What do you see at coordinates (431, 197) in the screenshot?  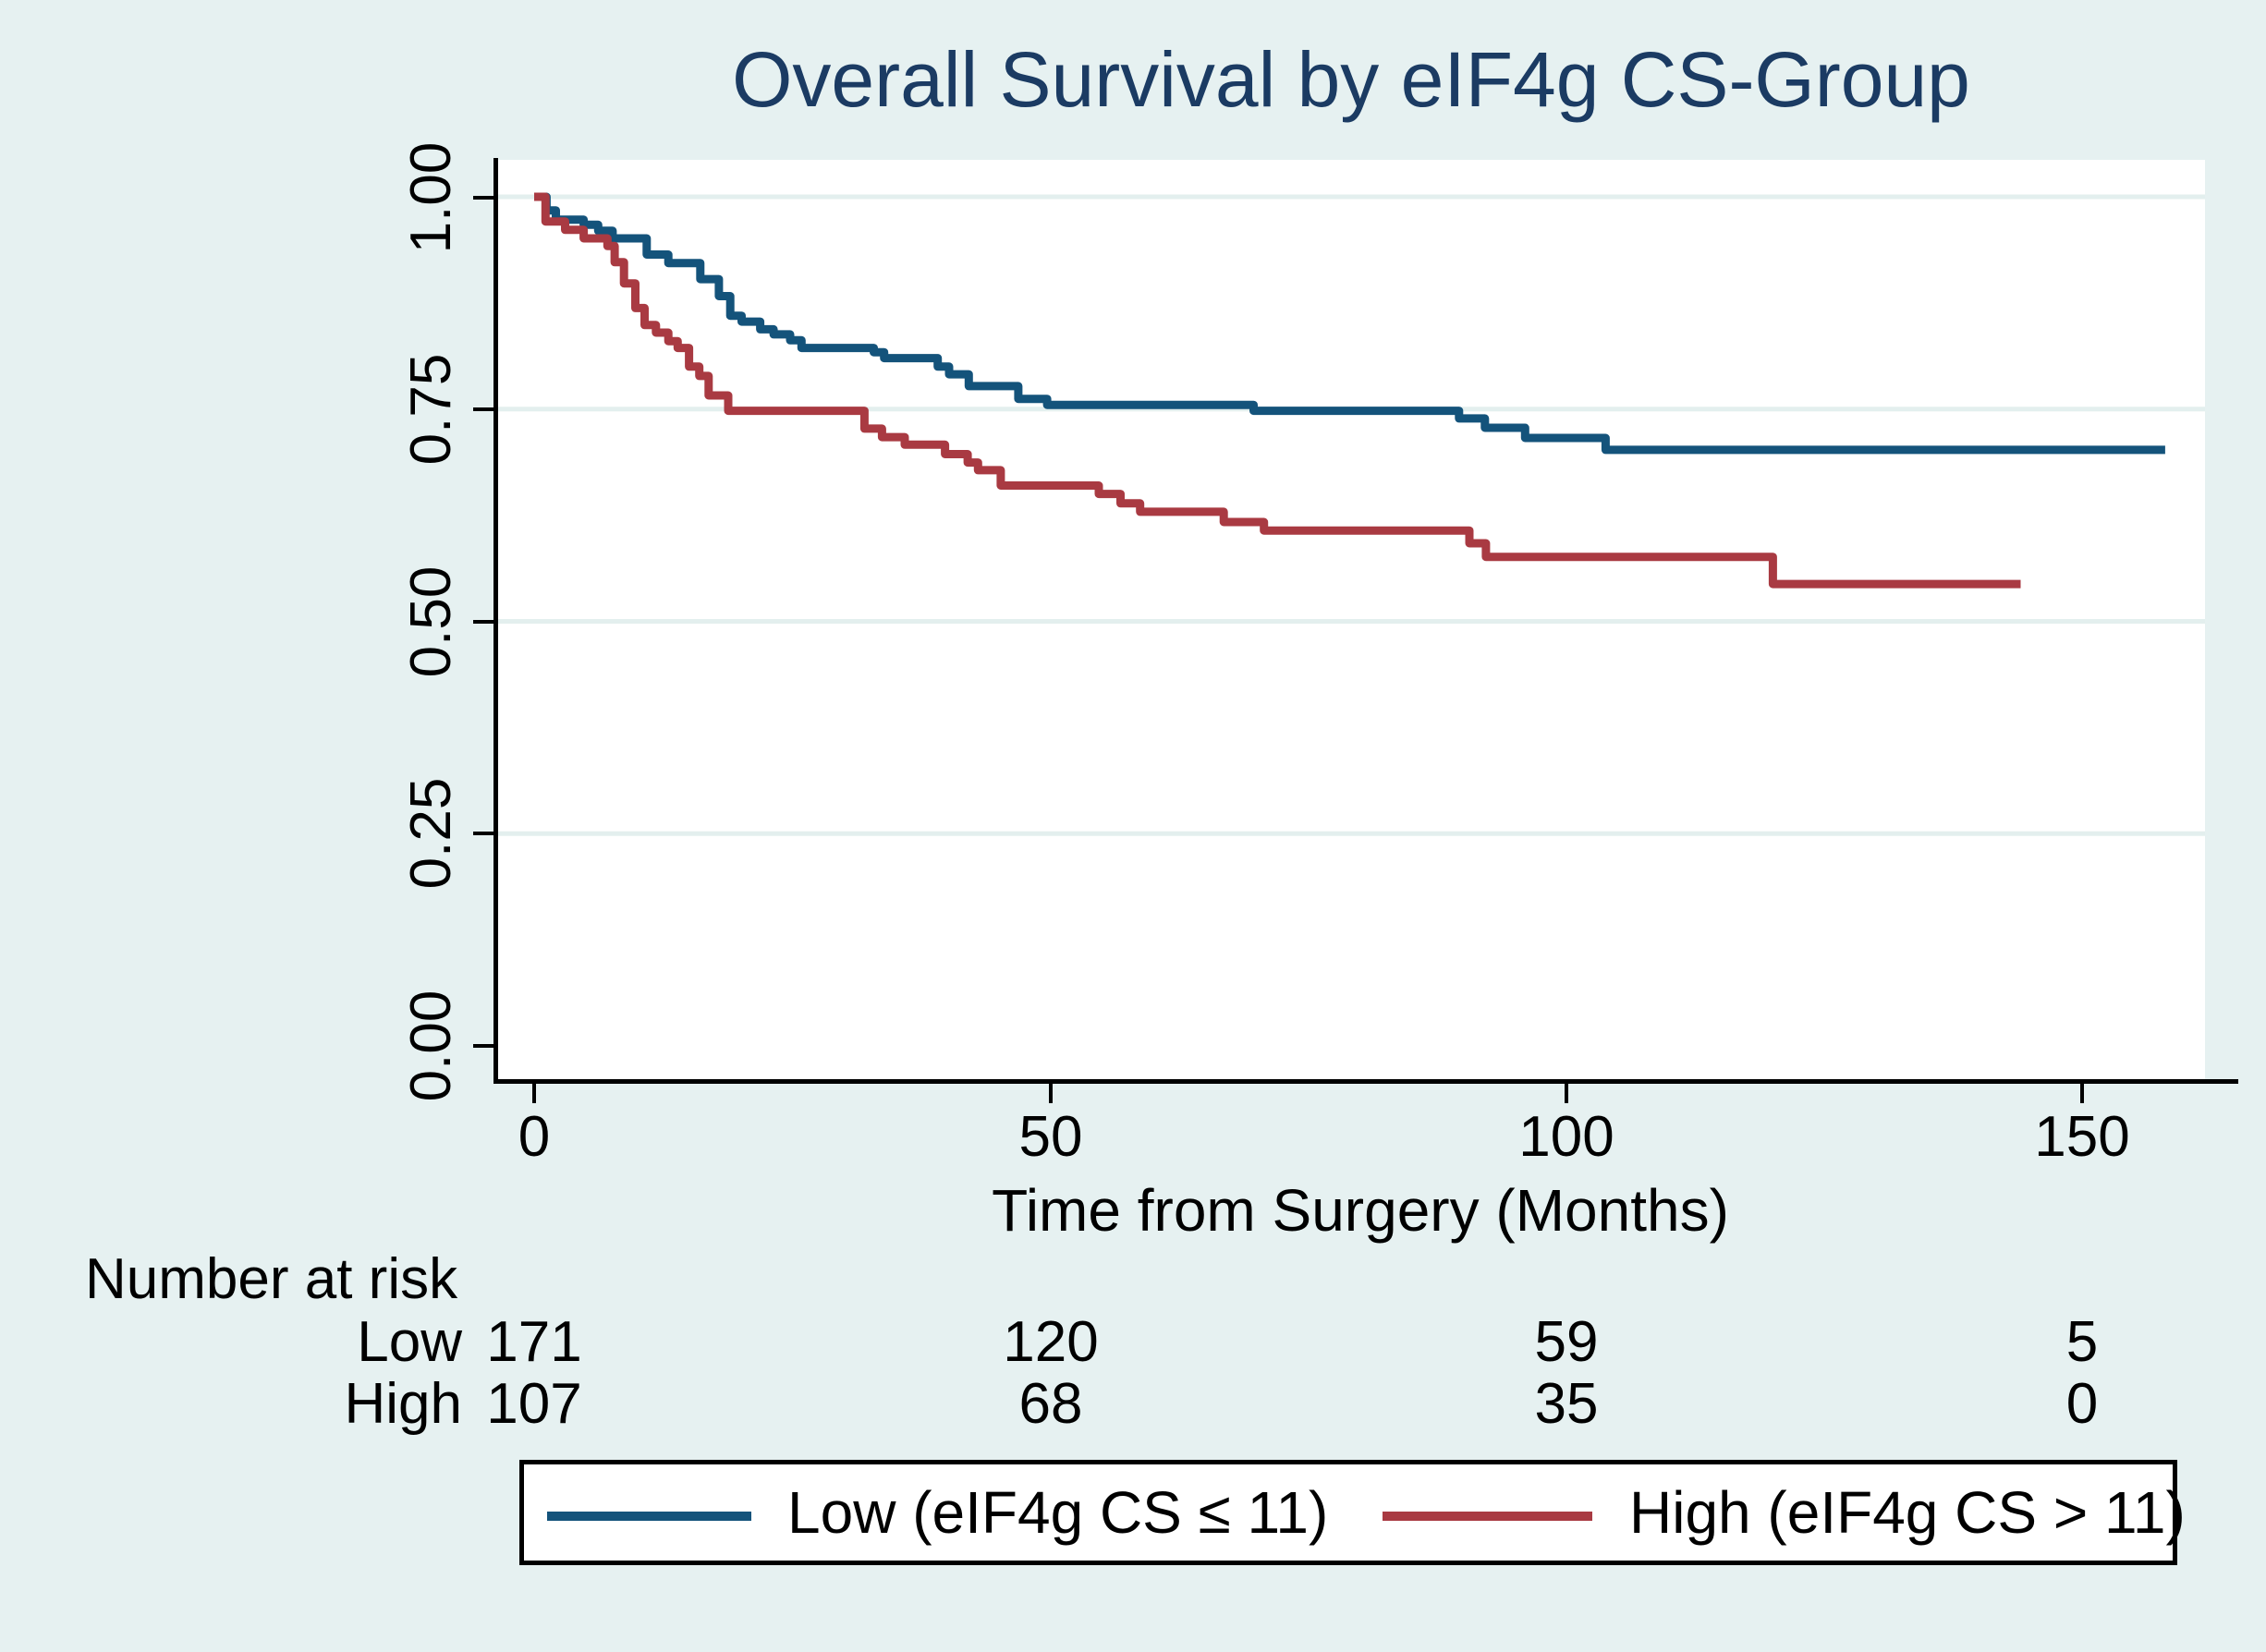 I see `y-tick-label-1.00: 1.00` at bounding box center [431, 197].